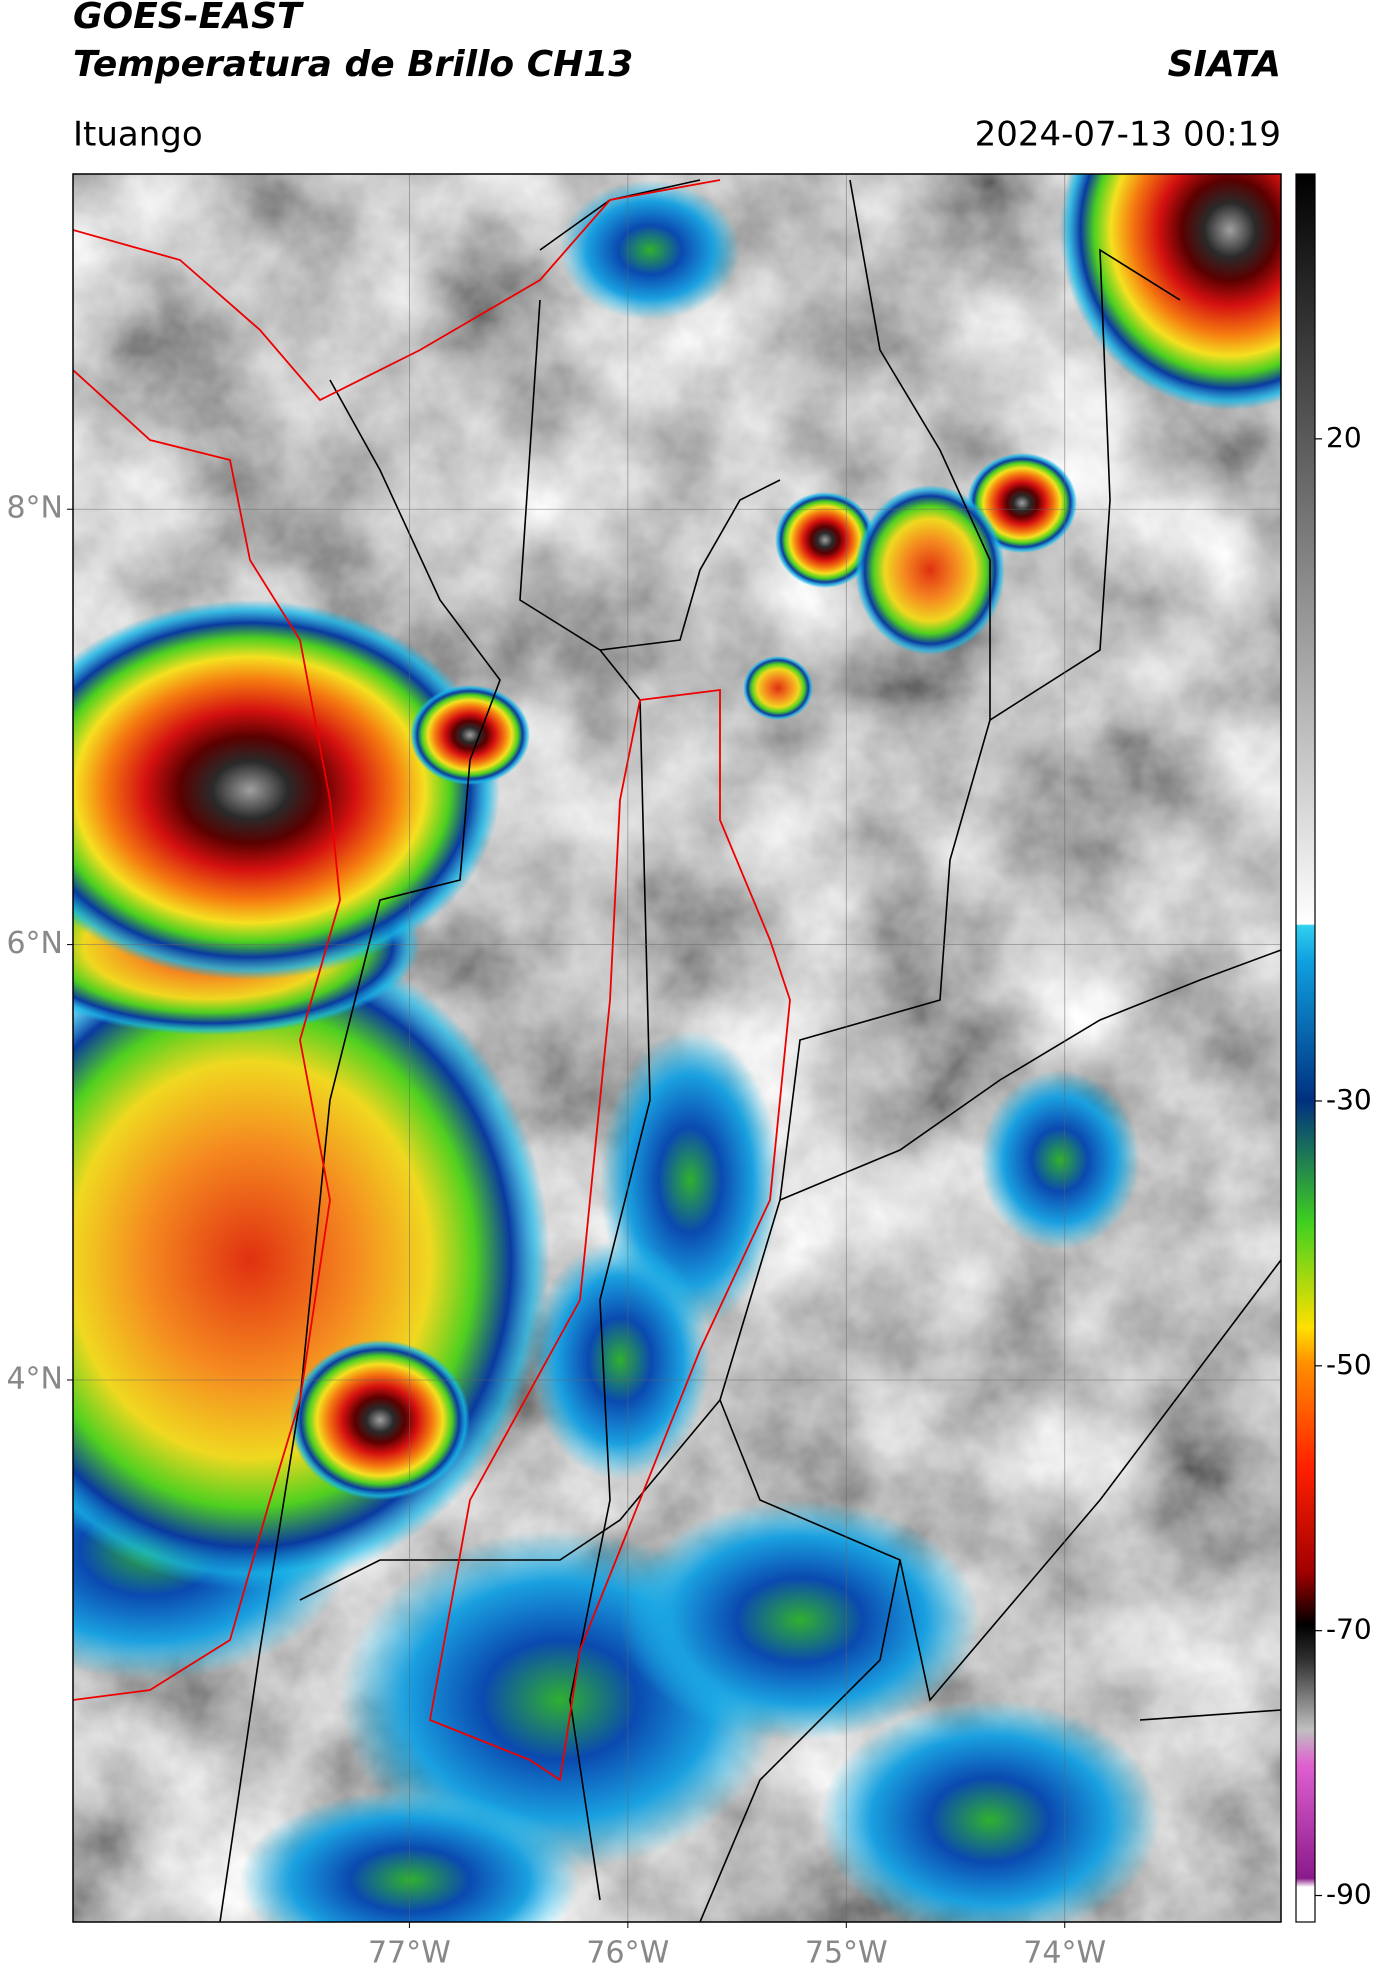  What do you see at coordinates (409, 1953) in the screenshot?
I see `lon-tick-label: 77°W` at bounding box center [409, 1953].